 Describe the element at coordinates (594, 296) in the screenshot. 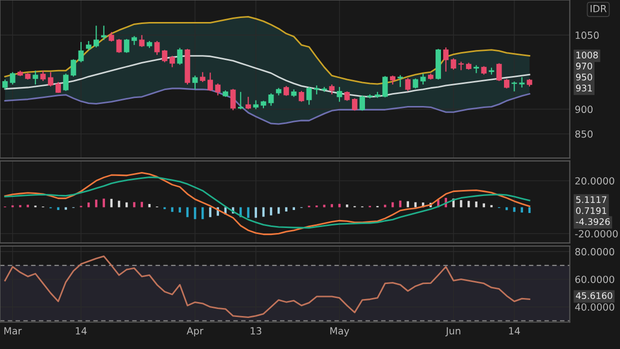

I see `text: 45.6160` at that location.